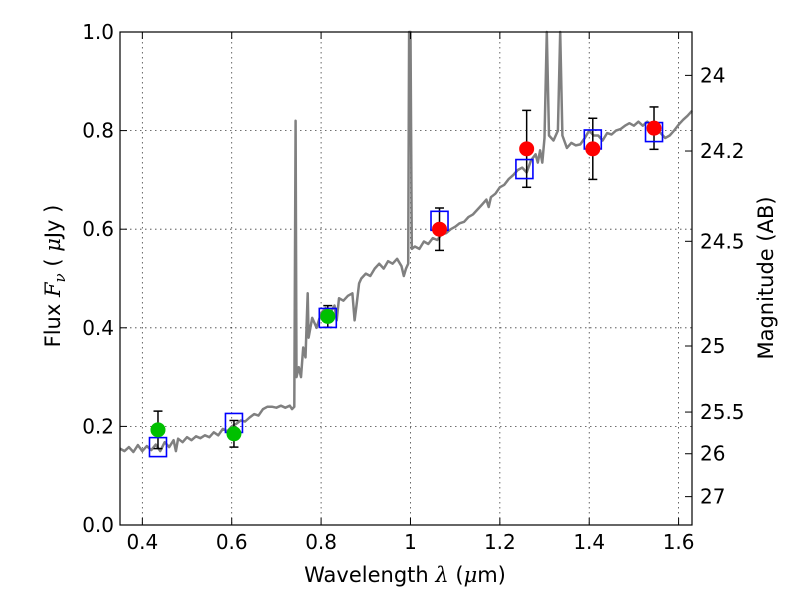  Describe the element at coordinates (722, 151) in the screenshot. I see `y2-tick-label: 24.2` at that location.